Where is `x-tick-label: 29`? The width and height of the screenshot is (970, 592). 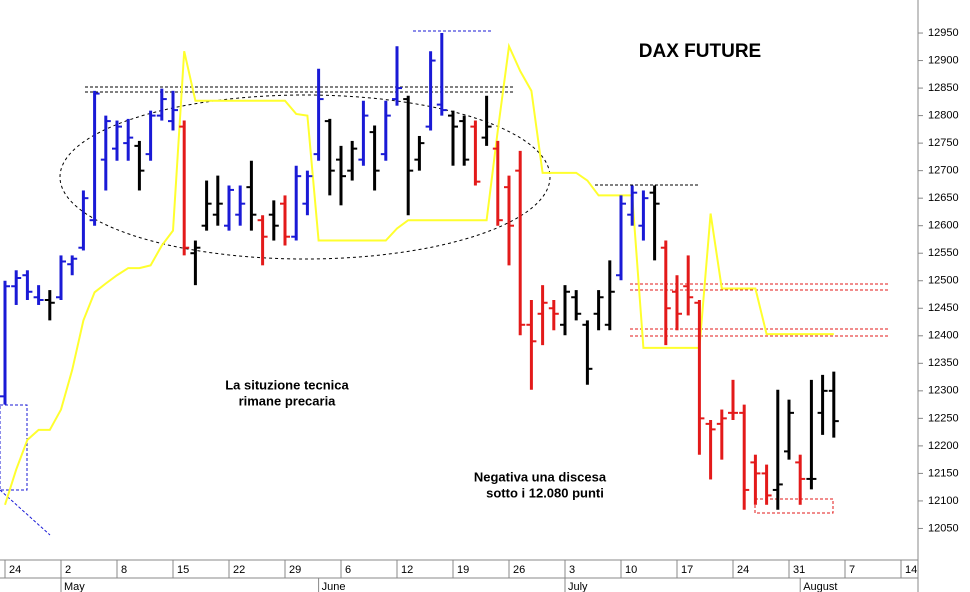 x-tick-label: 29 is located at coordinates (295, 570).